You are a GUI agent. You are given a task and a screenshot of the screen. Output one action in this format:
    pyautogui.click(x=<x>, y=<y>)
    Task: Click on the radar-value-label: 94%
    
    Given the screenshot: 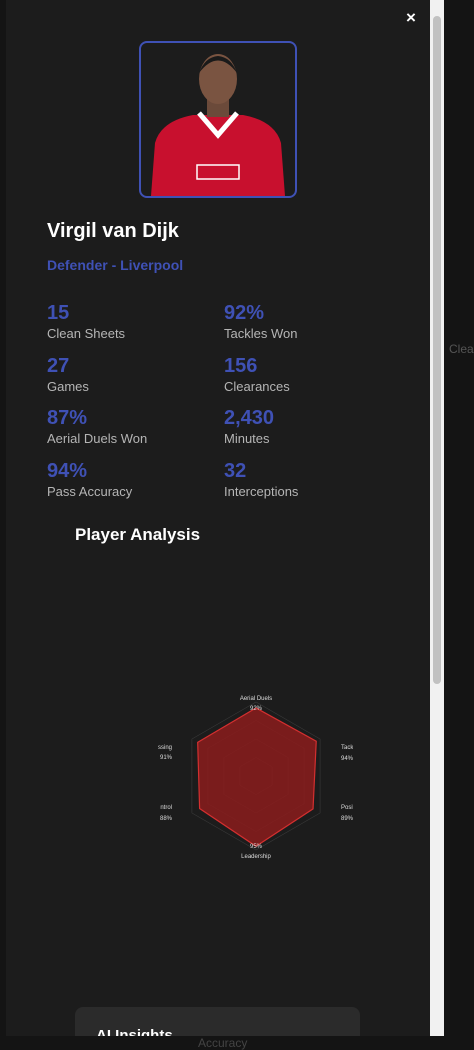 What is the action you would take?
    pyautogui.click(x=347, y=759)
    